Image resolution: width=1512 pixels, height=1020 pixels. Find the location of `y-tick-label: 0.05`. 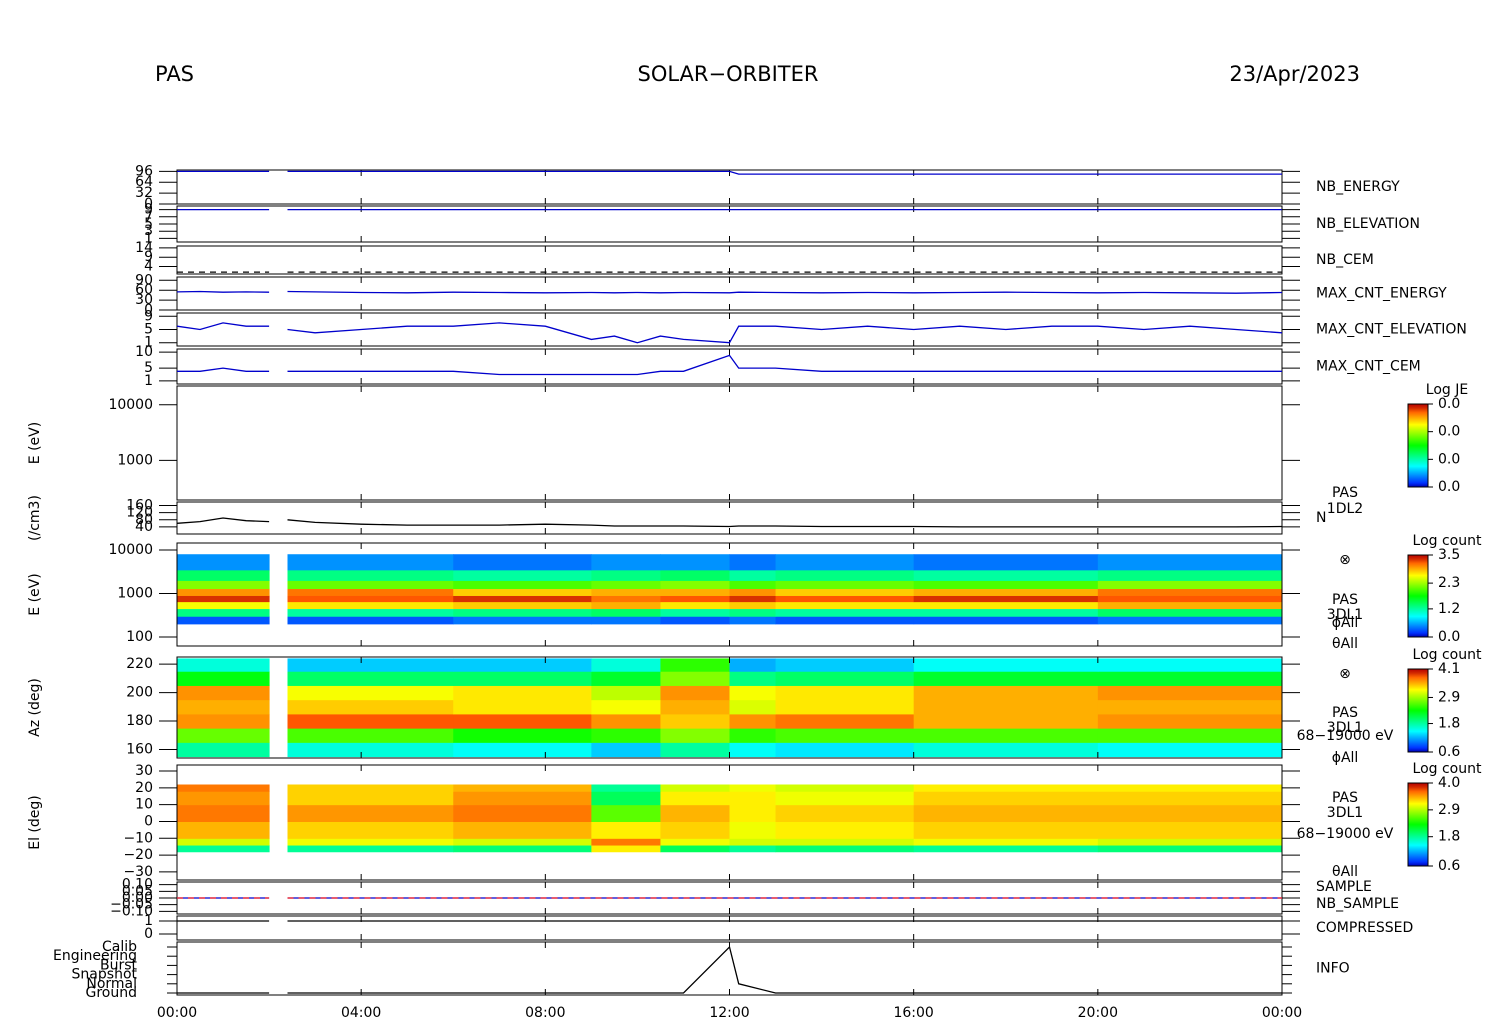

y-tick-label: 0.05 is located at coordinates (137, 891).